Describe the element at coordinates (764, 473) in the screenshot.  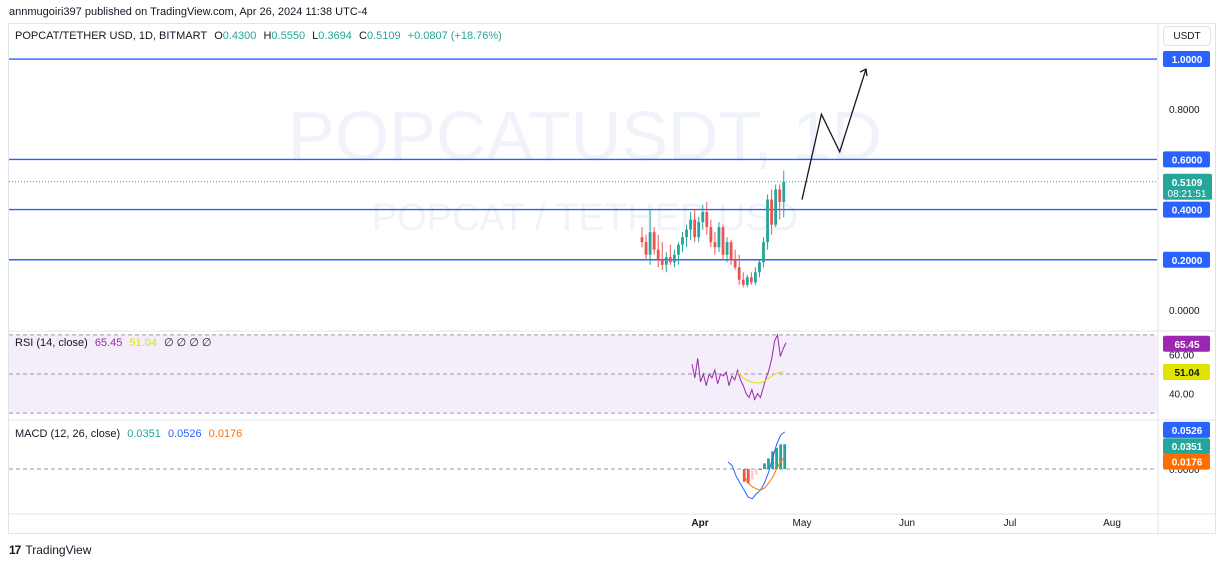
I see `signal-line` at that location.